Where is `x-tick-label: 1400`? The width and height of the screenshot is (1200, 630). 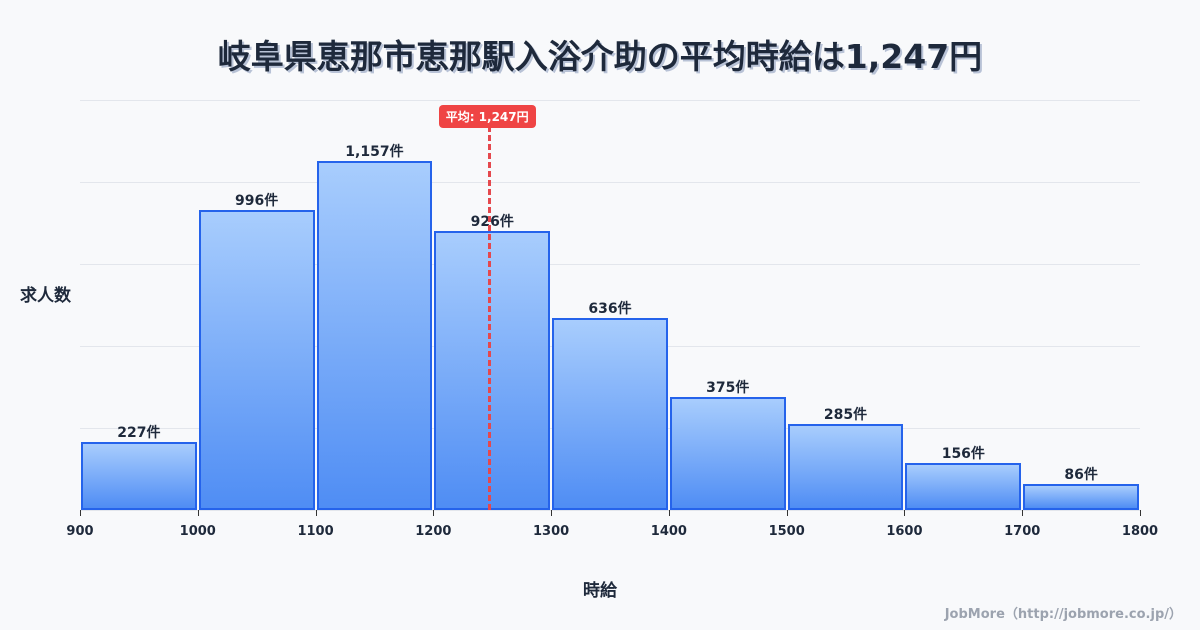
x-tick-label: 1400 is located at coordinates (668, 531).